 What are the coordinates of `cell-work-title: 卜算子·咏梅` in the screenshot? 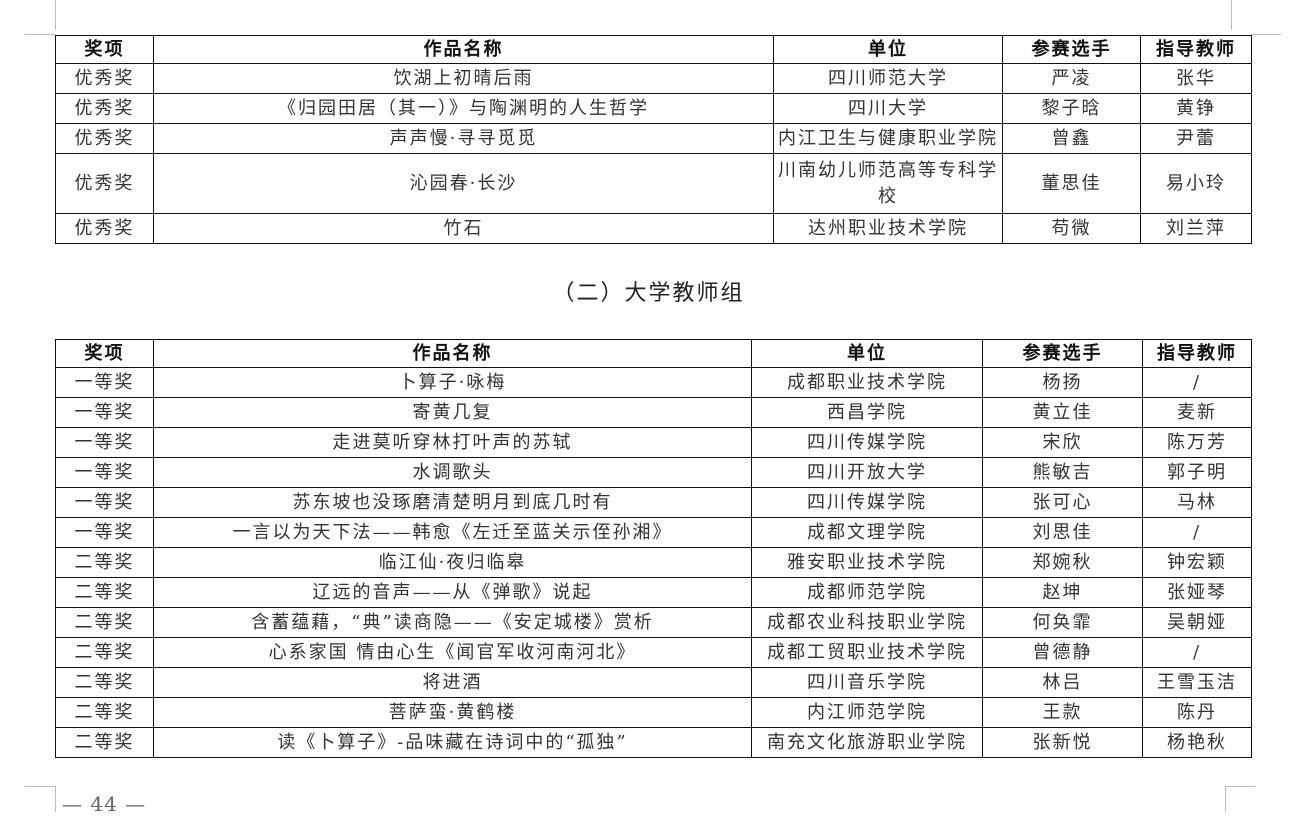 It's located at (452, 382).